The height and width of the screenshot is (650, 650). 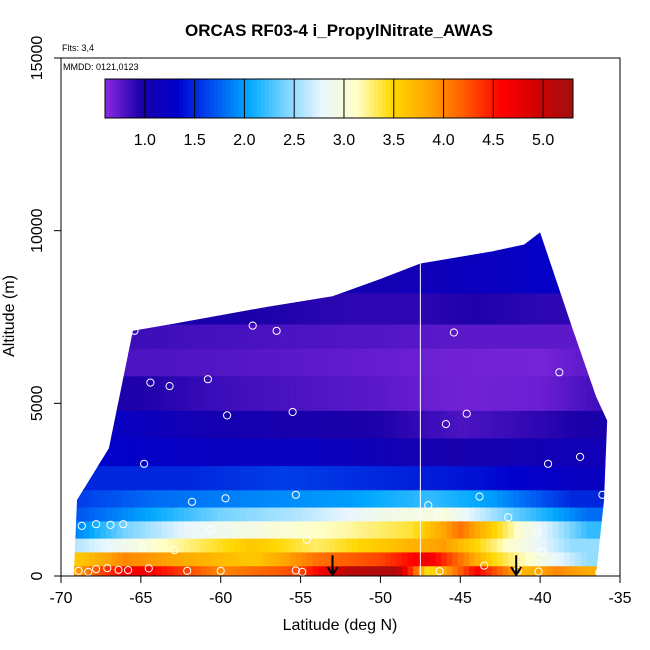 I want to click on x-tick-label: -60, so click(x=220, y=598).